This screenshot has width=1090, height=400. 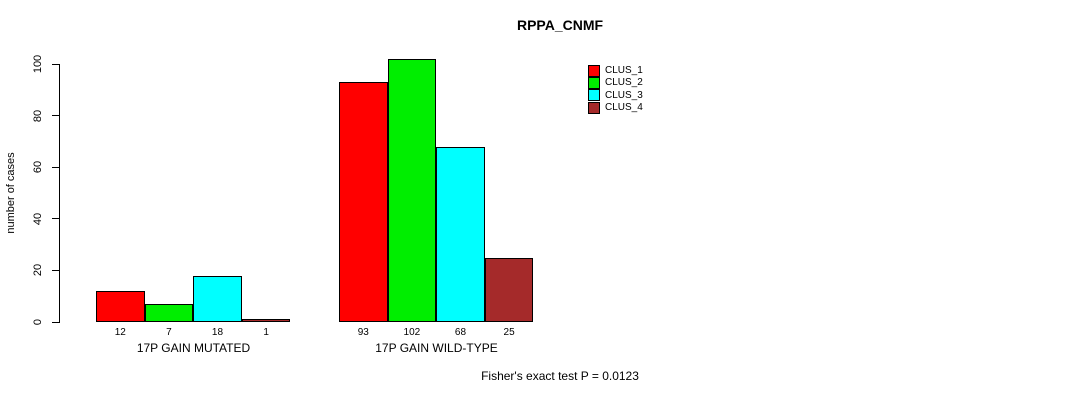 What do you see at coordinates (59, 193) in the screenshot?
I see `y-axis-line` at bounding box center [59, 193].